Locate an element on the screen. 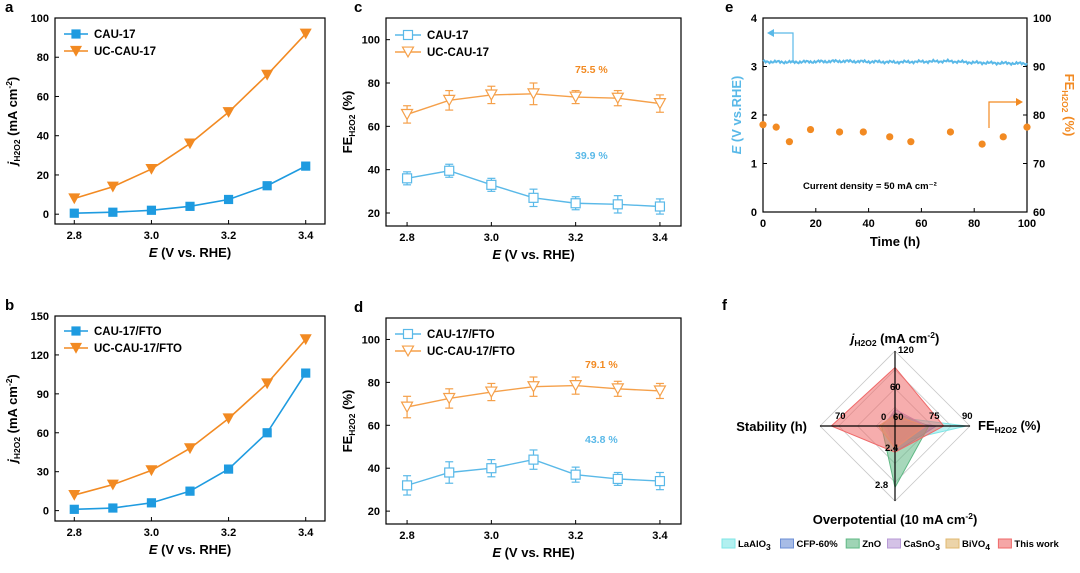 The width and height of the screenshot is (1080, 573). y-tick-label: 60 is located at coordinates (374, 127).